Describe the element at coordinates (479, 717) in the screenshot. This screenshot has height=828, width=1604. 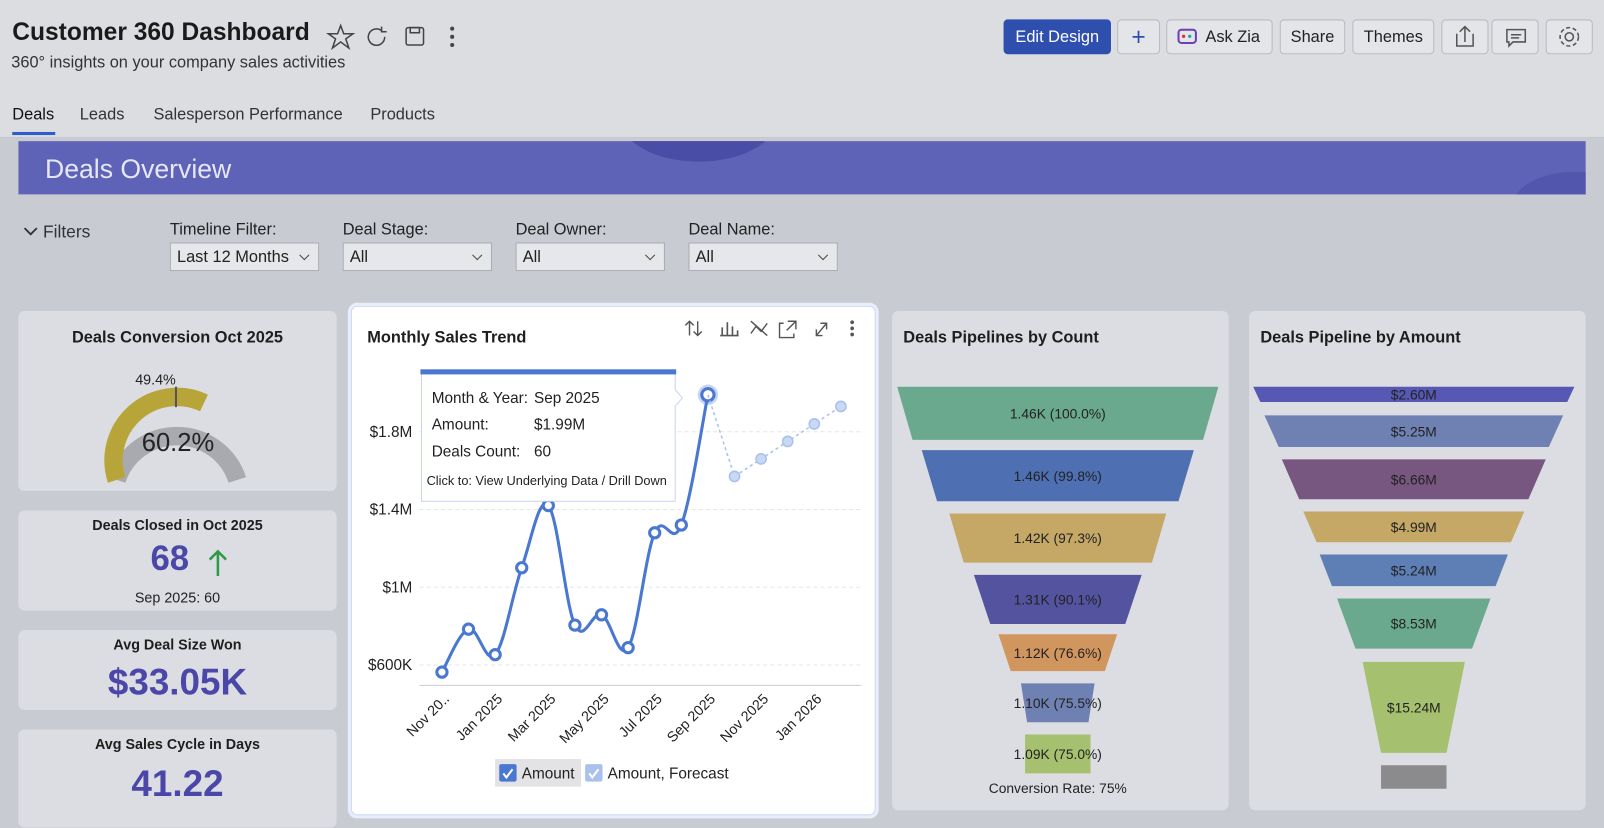
I see `x-tick-label: Jan 2025` at that location.